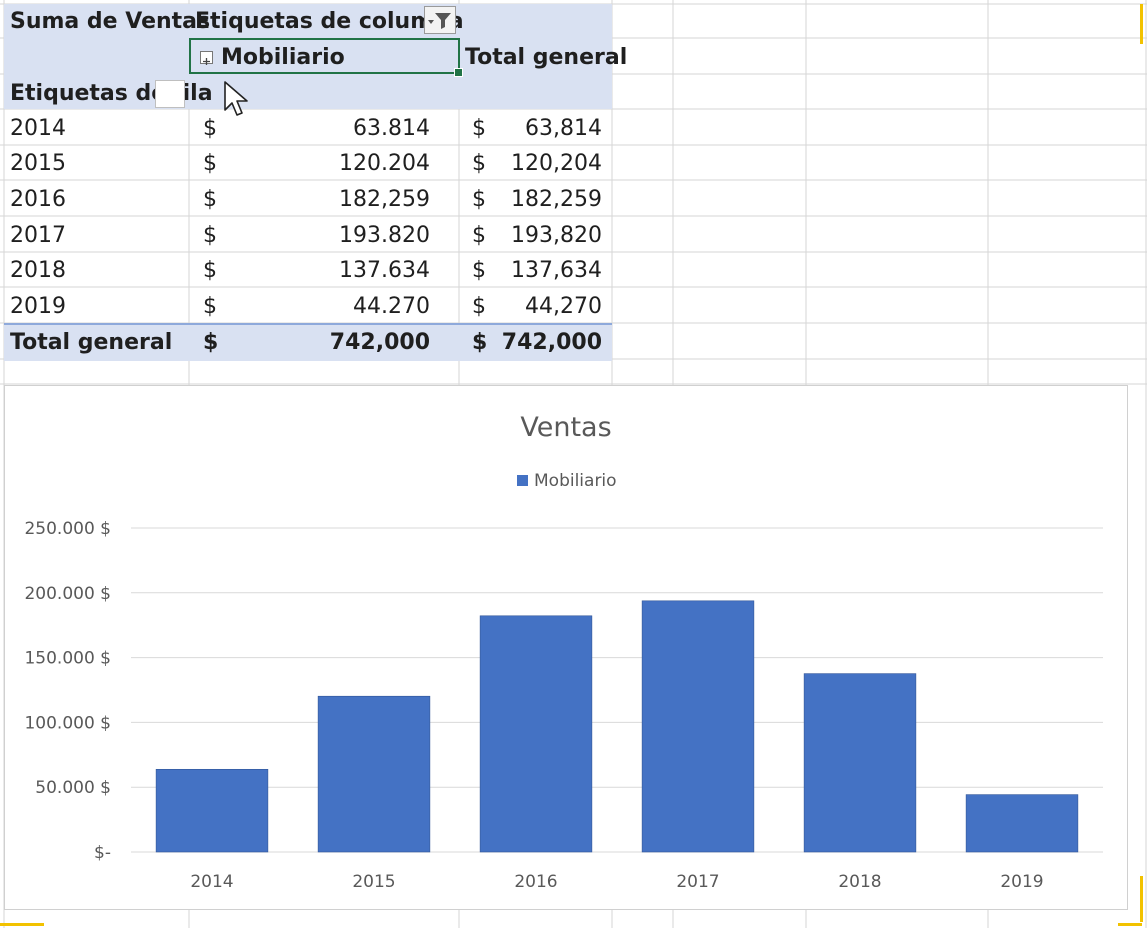 This screenshot has height=928, width=1147. Describe the element at coordinates (170, 94) in the screenshot. I see `row-labels-dropdown` at that location.